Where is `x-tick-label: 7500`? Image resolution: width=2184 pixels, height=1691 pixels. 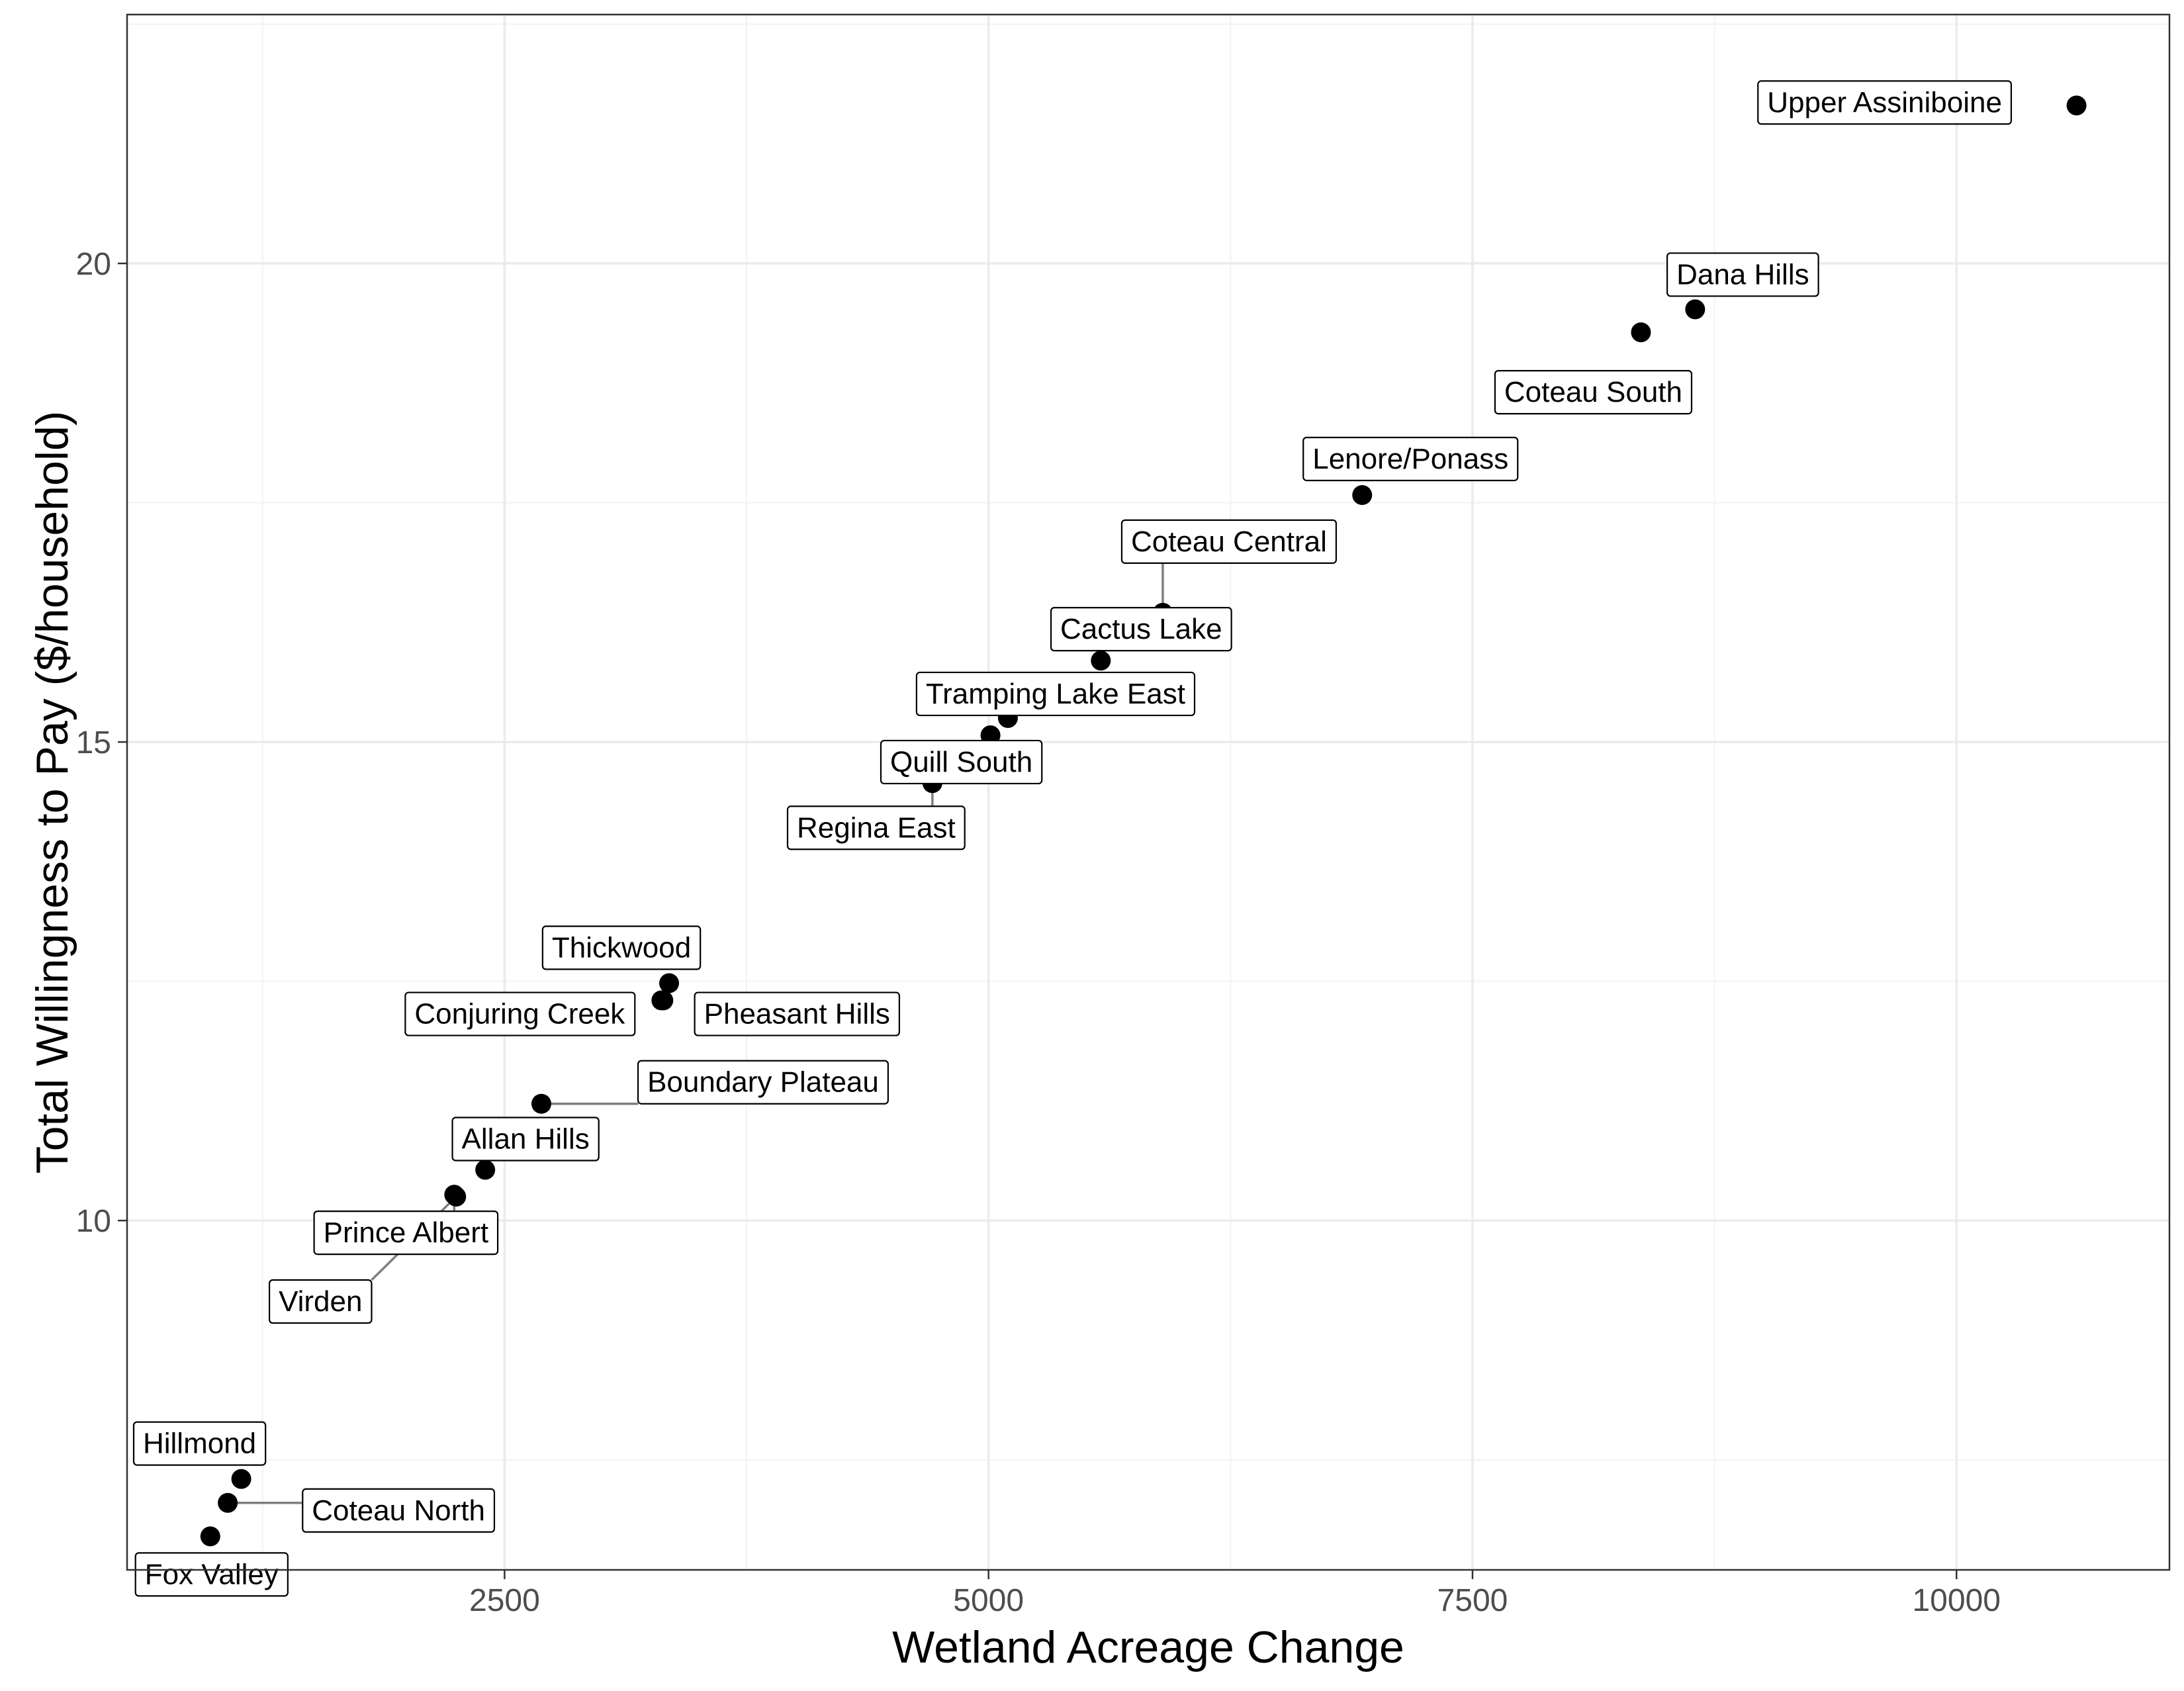 x-tick-label: 7500 is located at coordinates (1473, 1600).